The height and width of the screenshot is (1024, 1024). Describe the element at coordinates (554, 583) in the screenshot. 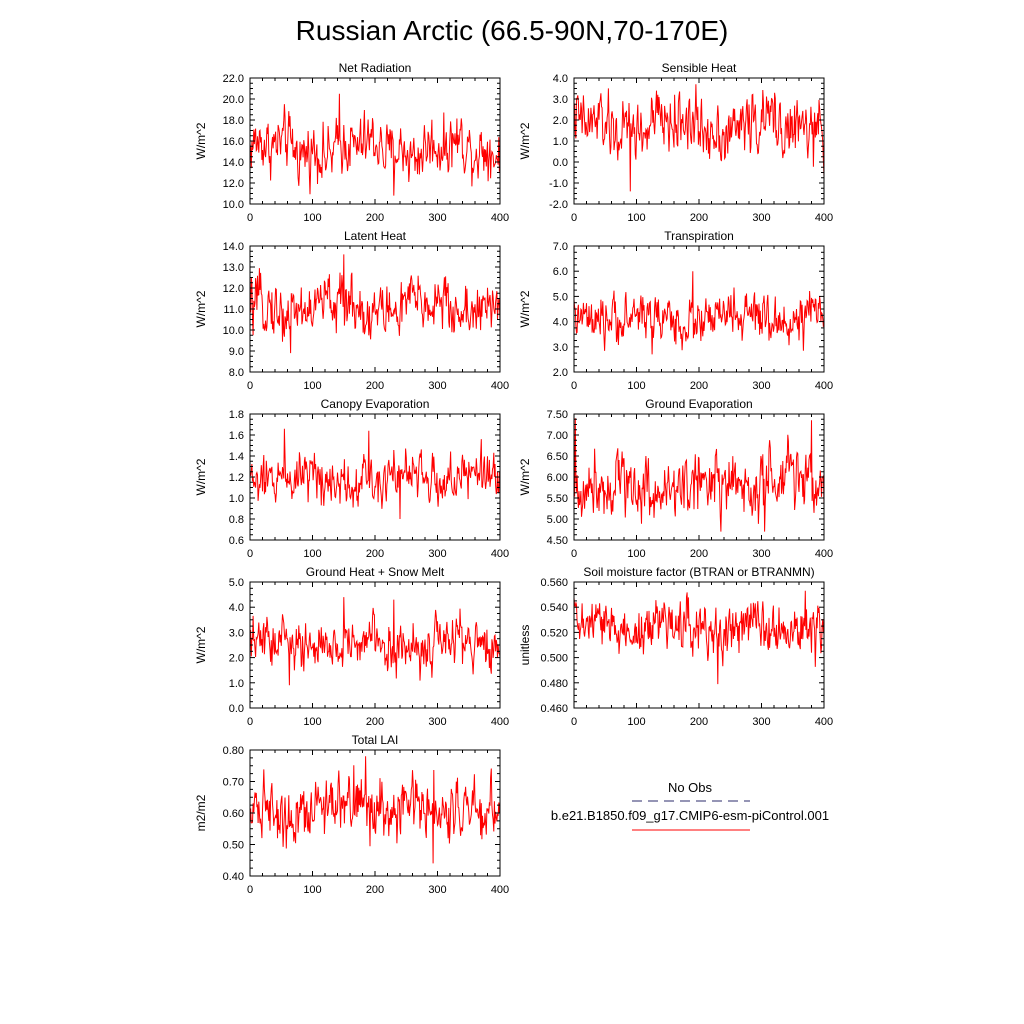

I see `y-tick-label: 0.560` at that location.